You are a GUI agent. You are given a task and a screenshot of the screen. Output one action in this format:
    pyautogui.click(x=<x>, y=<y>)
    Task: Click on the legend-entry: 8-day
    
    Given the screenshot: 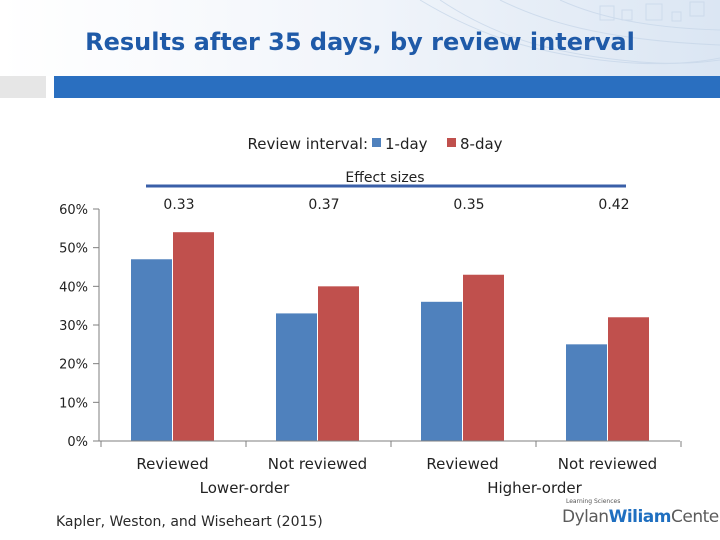 What is the action you would take?
    pyautogui.click(x=481, y=144)
    